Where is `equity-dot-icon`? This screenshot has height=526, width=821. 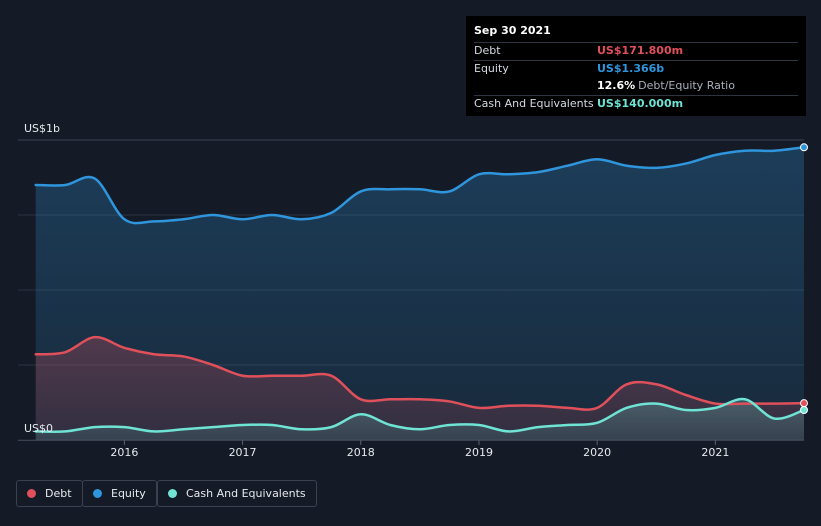
equity-dot-icon is located at coordinates (97, 493).